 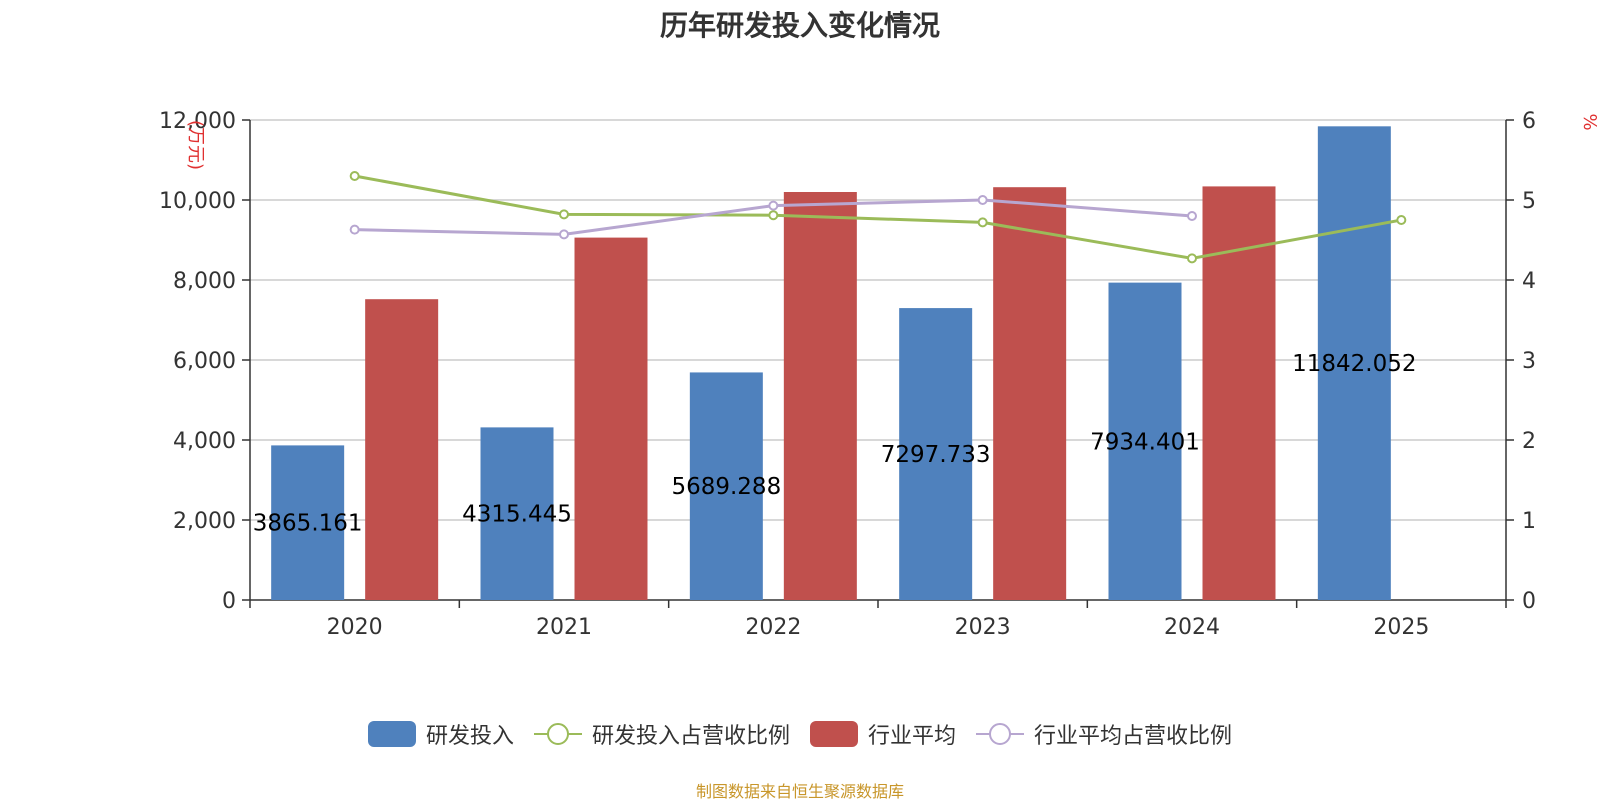 What do you see at coordinates (1529, 361) in the screenshot?
I see `right-tick-label: 3` at bounding box center [1529, 361].